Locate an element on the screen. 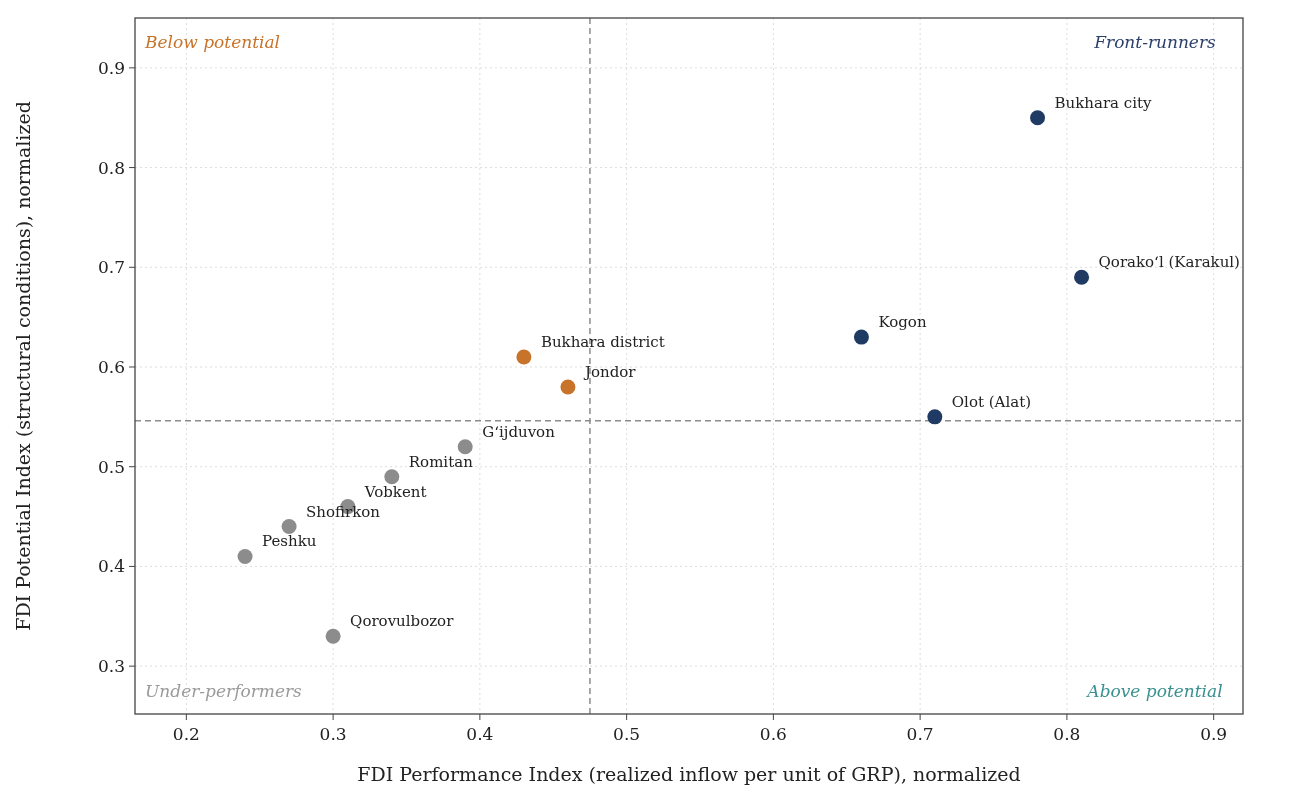 The width and height of the screenshot is (1296, 801). annotation: Qorako‘l (Karakul) is located at coordinates (1169, 262).